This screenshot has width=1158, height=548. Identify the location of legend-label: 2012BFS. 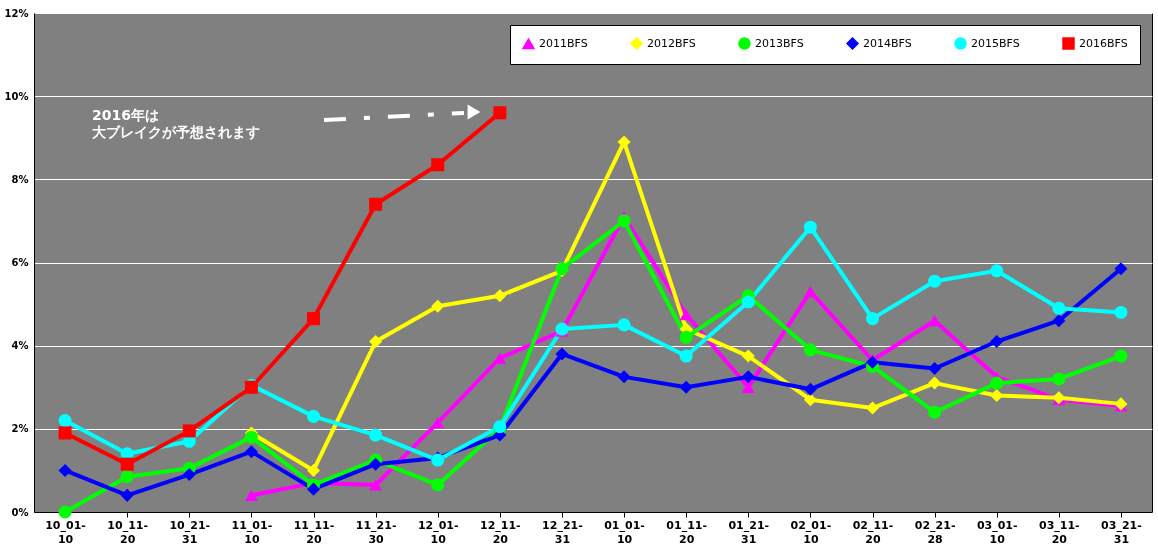
(671, 43).